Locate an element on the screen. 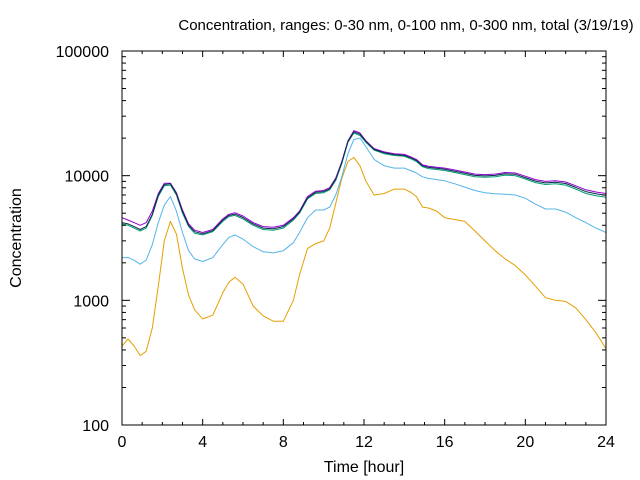 The image size is (640, 480). x-tick-label: 4 is located at coordinates (202, 442).